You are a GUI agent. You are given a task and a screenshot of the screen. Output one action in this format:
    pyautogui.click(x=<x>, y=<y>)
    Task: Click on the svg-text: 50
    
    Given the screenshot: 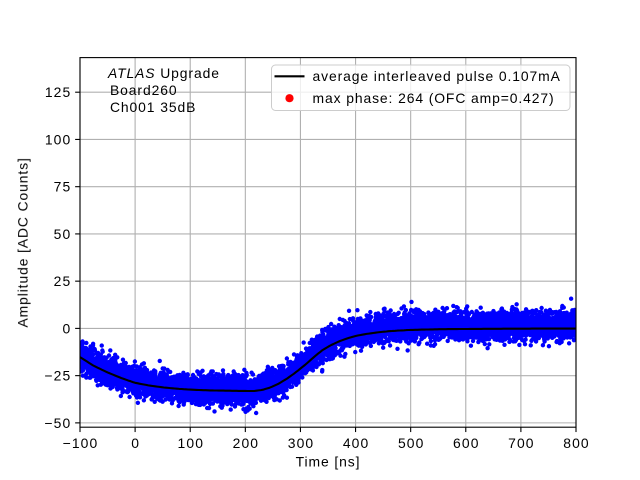 What is the action you would take?
    pyautogui.click(x=63, y=234)
    